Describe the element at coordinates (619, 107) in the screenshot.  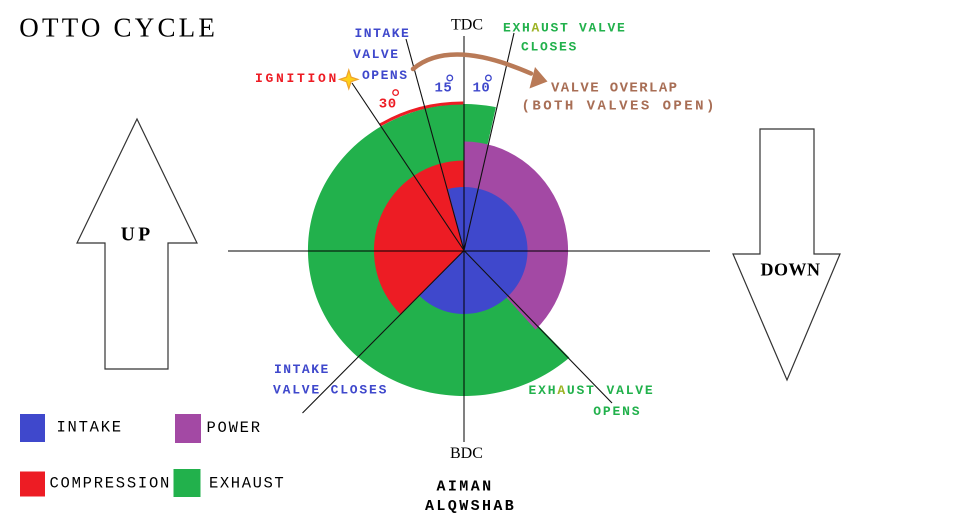
I see `svg-text: (BOTH VALVES OPEN)` at that location.